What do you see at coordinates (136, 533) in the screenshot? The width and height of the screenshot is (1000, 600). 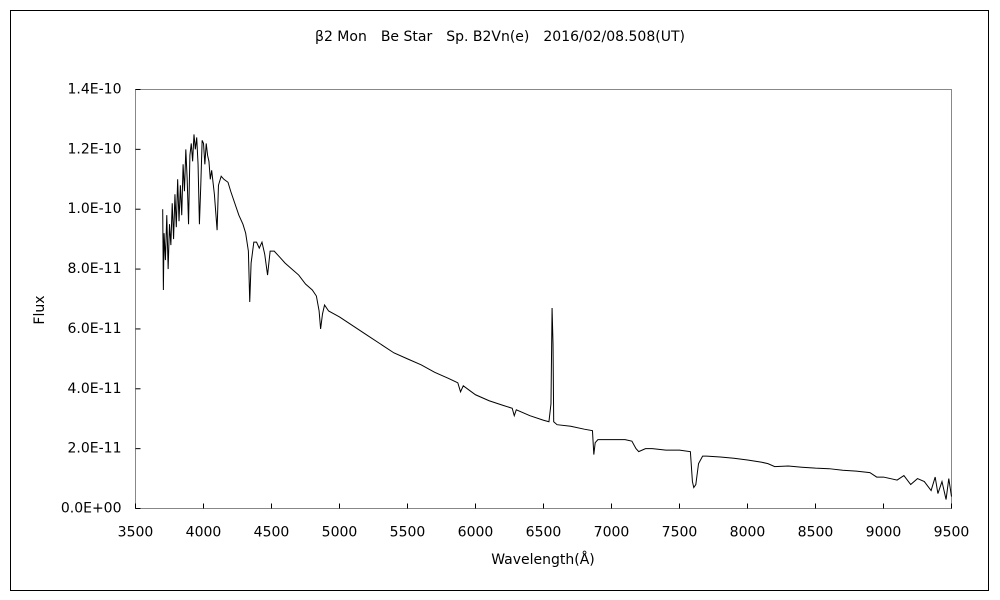 I see `x-tick-label: 3500` at bounding box center [136, 533].